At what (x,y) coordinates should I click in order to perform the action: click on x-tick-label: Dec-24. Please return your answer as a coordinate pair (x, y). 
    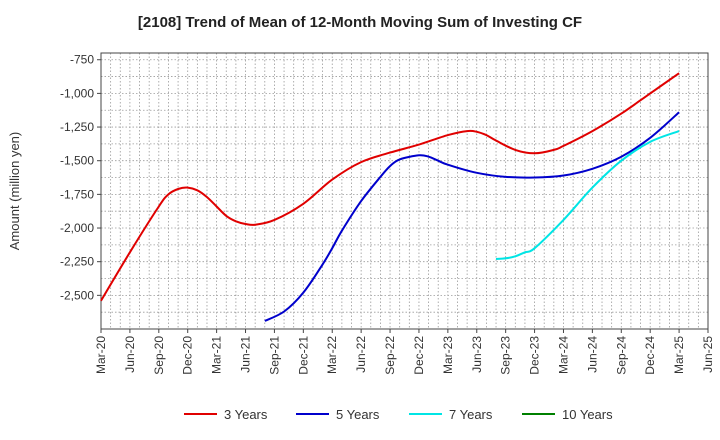
    Looking at the image, I should click on (650, 355).